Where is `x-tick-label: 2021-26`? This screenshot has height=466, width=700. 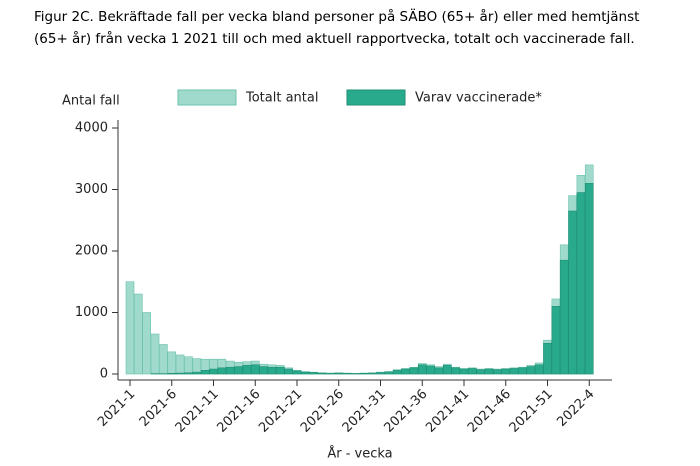
x-tick-label: 2021-26 is located at coordinates (322, 411).